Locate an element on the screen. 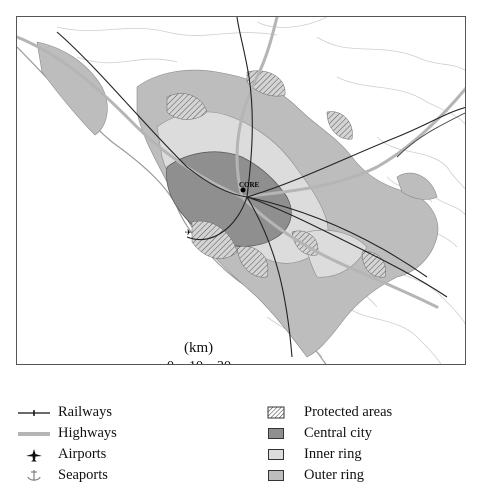 The image size is (483, 500). scale-tick-10: 10 is located at coordinates (196, 361).